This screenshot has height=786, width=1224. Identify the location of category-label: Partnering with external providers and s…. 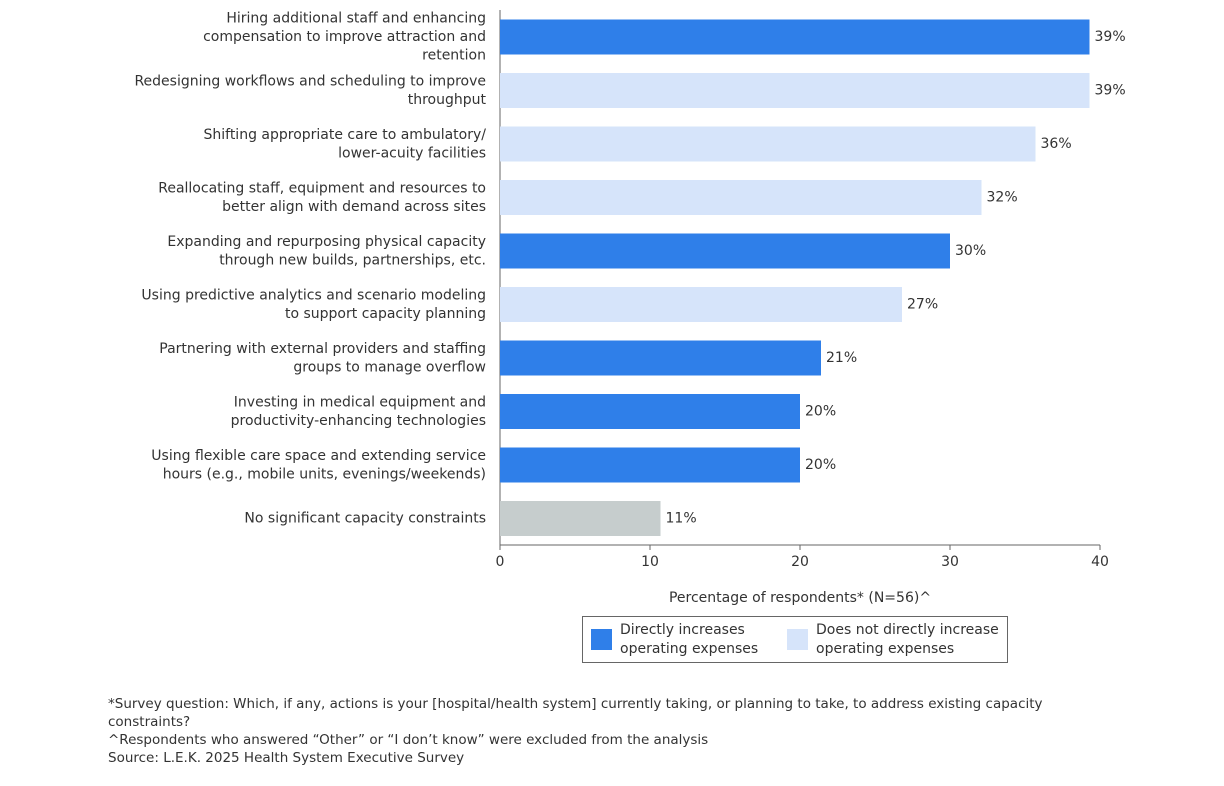
(322, 358).